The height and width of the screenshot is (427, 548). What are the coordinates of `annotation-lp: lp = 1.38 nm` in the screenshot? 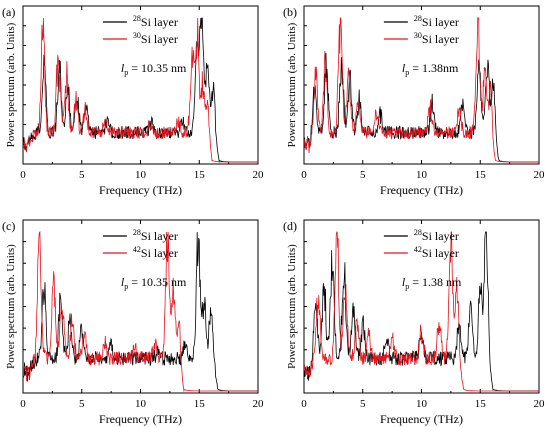 It's located at (432, 283).